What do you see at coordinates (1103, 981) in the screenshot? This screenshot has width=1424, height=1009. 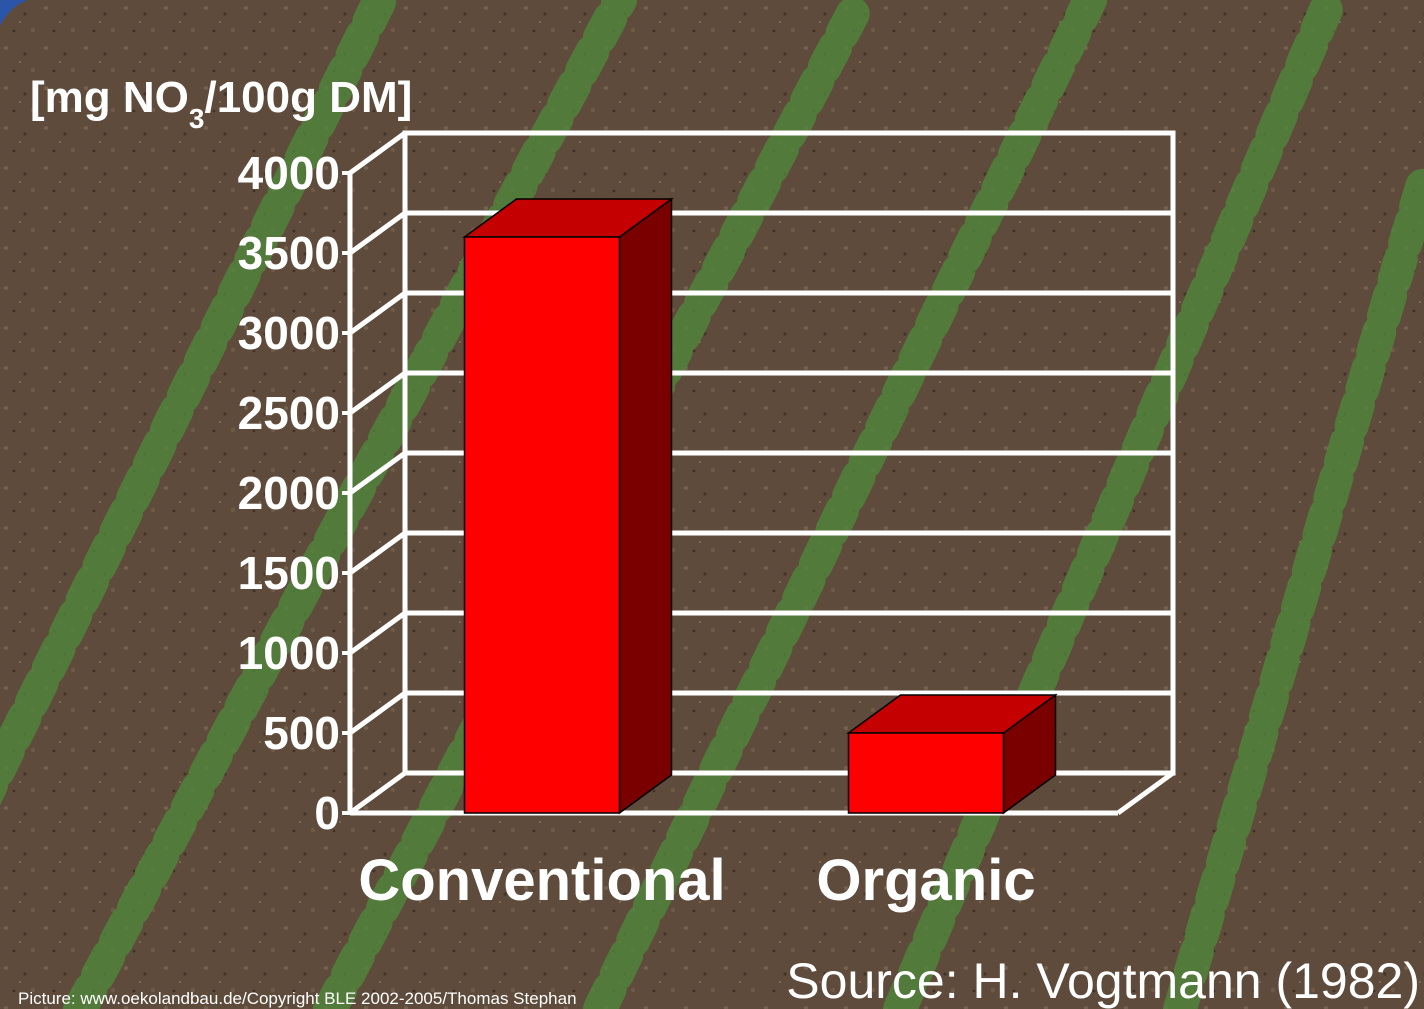 I see `source-text: Source: H. Vogtmann (1982)` at bounding box center [1103, 981].